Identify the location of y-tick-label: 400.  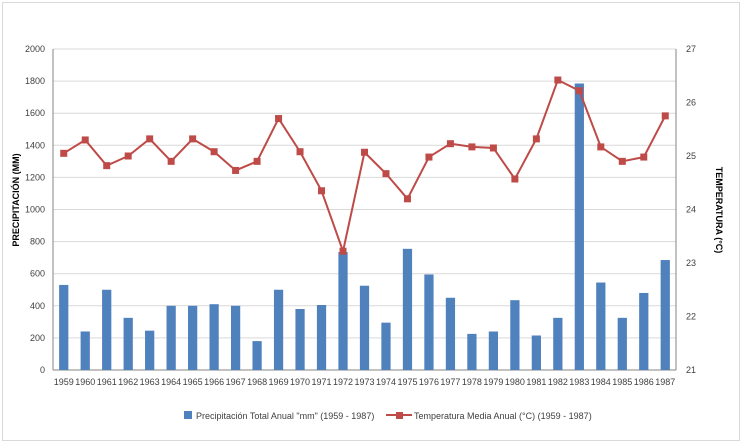
(37, 306).